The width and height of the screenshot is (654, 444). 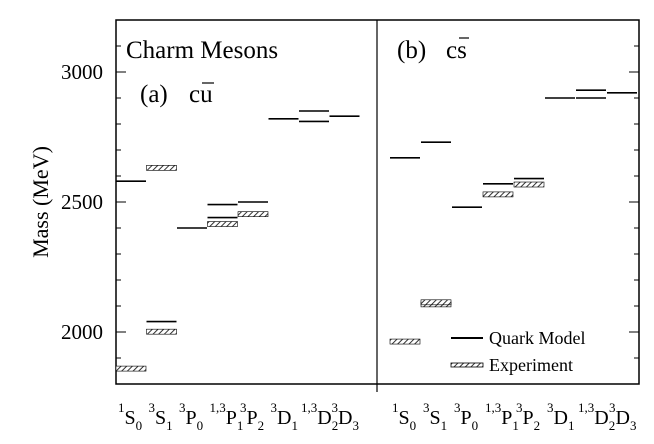 I want to click on y-tick-labels: 2000 2500 3000, so click(x=82, y=202).